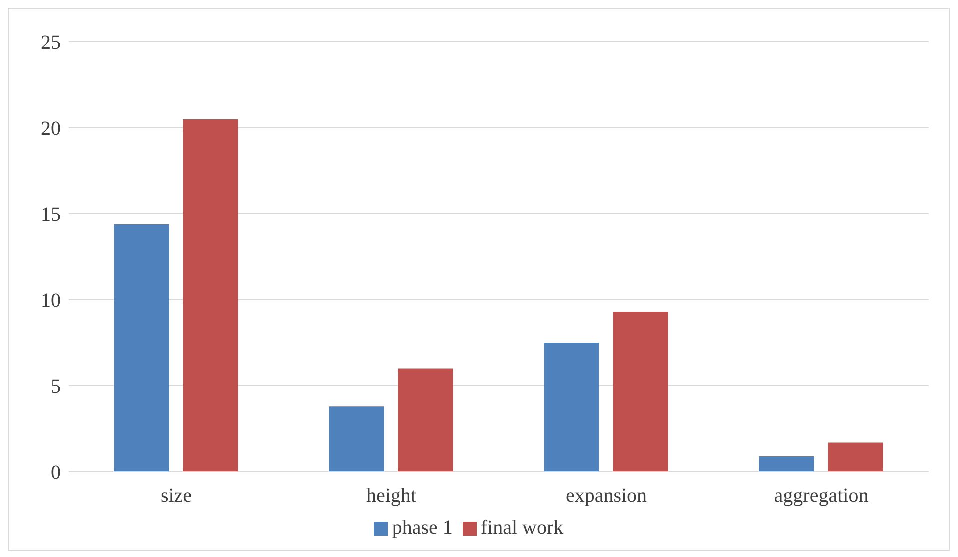 This screenshot has width=958, height=557. I want to click on y-tick-label: 10, so click(51, 301).